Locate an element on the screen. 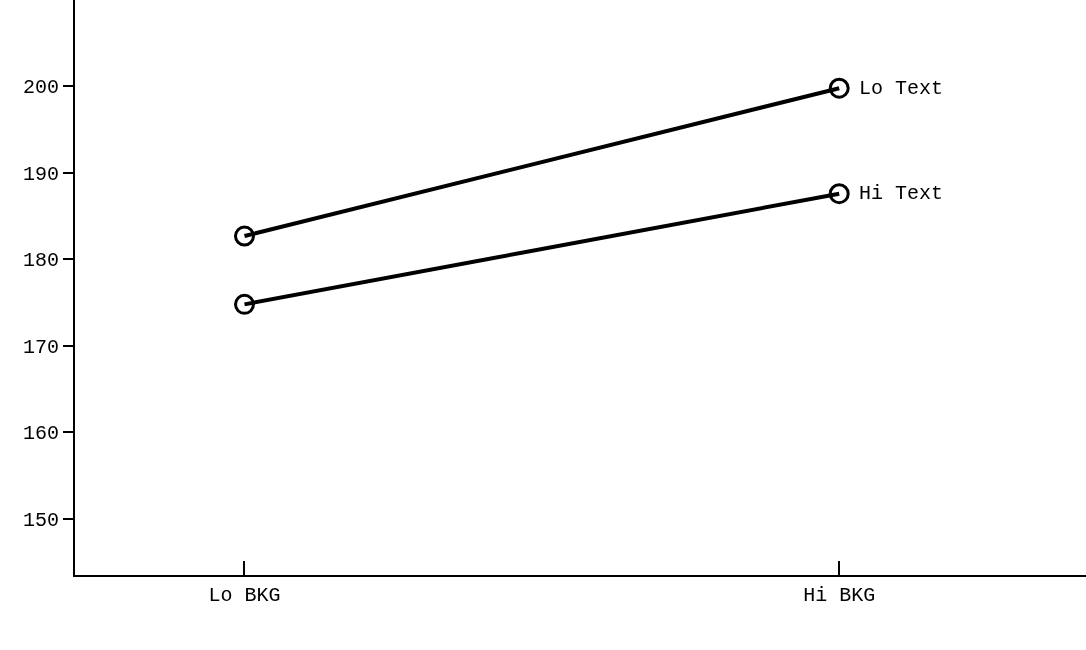 The image size is (1086, 650). x-tick-label: Lo BKG is located at coordinates (244, 595).